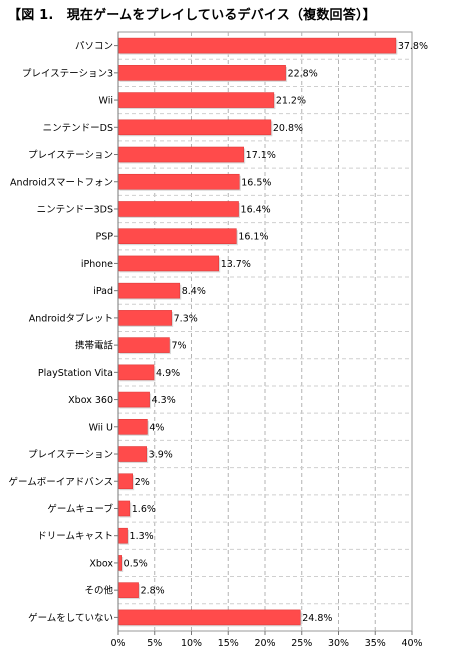 The width and height of the screenshot is (461, 661). I want to click on category-label: Wii U, so click(101, 427).